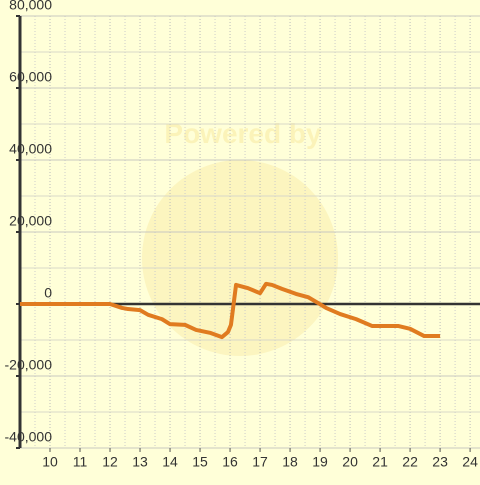 The image size is (480, 485). Describe the element at coordinates (50, 462) in the screenshot. I see `x-tick-label: 10` at that location.